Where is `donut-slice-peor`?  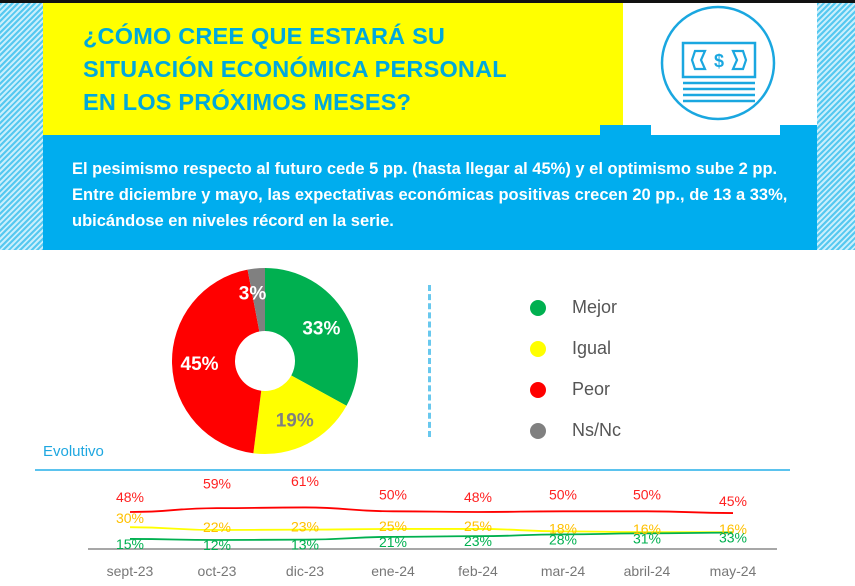 donut-slice-peor is located at coordinates (216, 361).